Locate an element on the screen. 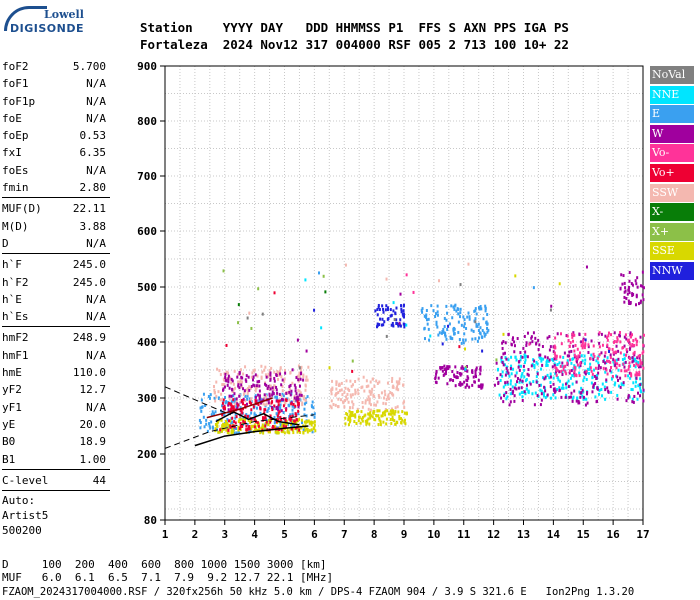  param-row: foE N/A is located at coordinates (56, 118).